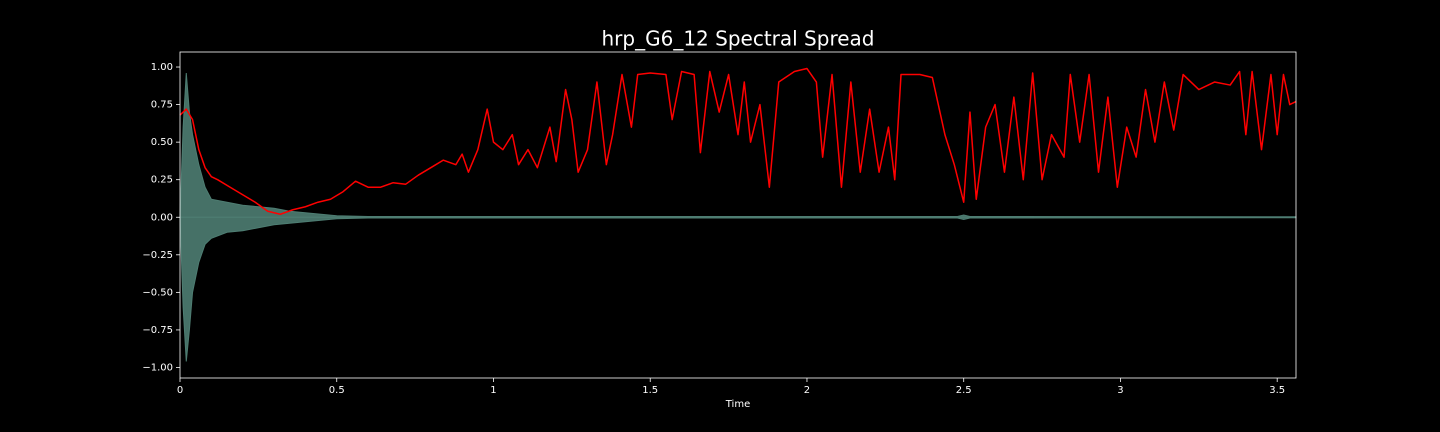 This screenshot has width=1440, height=432. Describe the element at coordinates (162, 105) in the screenshot. I see `y-tick-label: 0.75` at that location.